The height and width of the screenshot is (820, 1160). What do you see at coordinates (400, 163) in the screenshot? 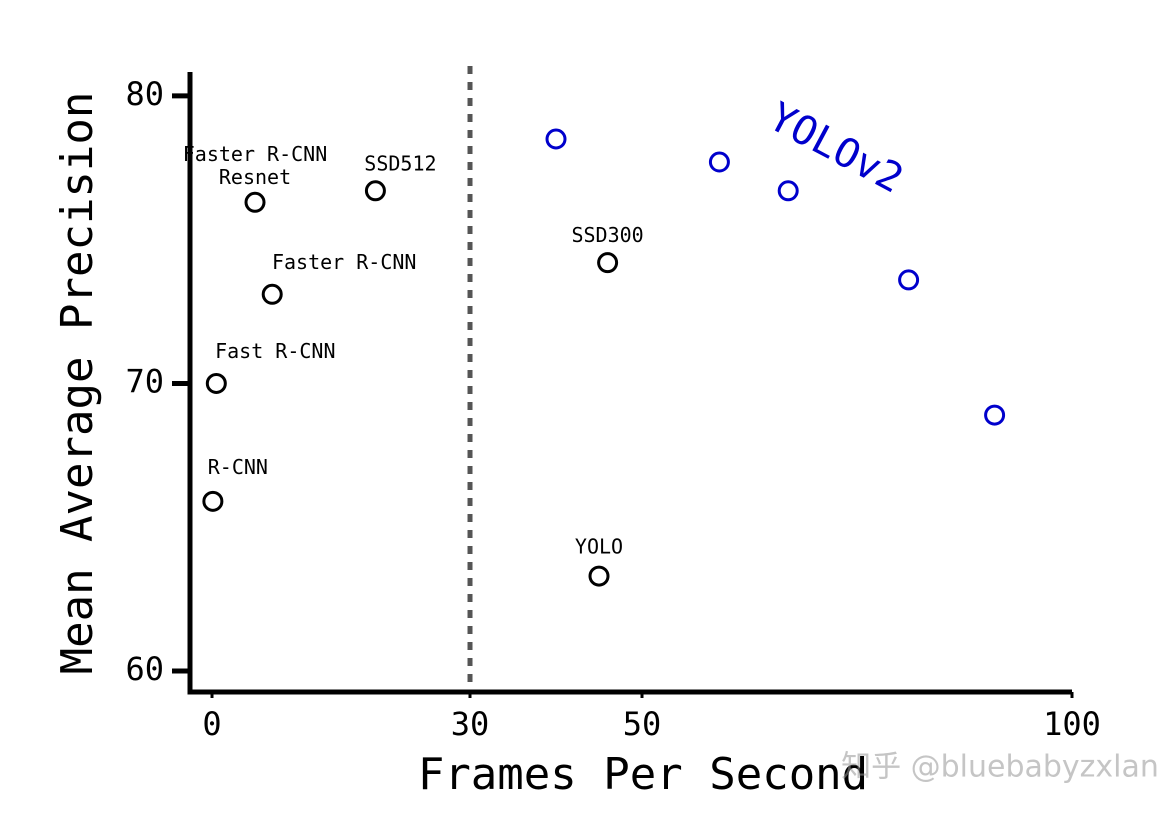
I see `point-label: SSD512` at bounding box center [400, 163].